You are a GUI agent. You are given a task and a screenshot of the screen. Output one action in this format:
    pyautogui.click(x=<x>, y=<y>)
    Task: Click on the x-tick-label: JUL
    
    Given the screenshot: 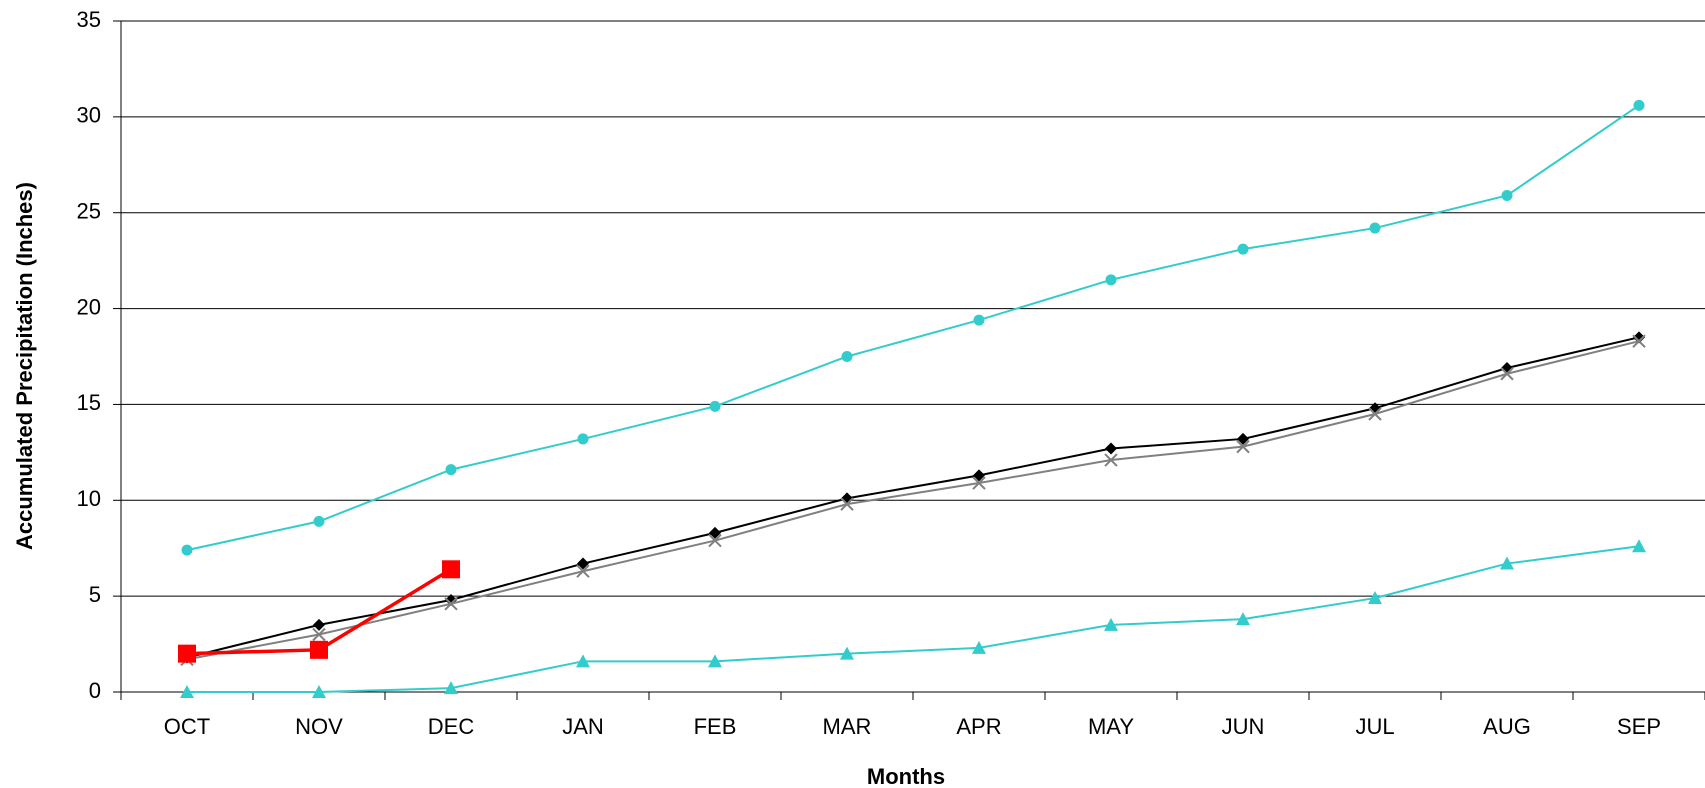 What is the action you would take?
    pyautogui.click(x=1374, y=726)
    